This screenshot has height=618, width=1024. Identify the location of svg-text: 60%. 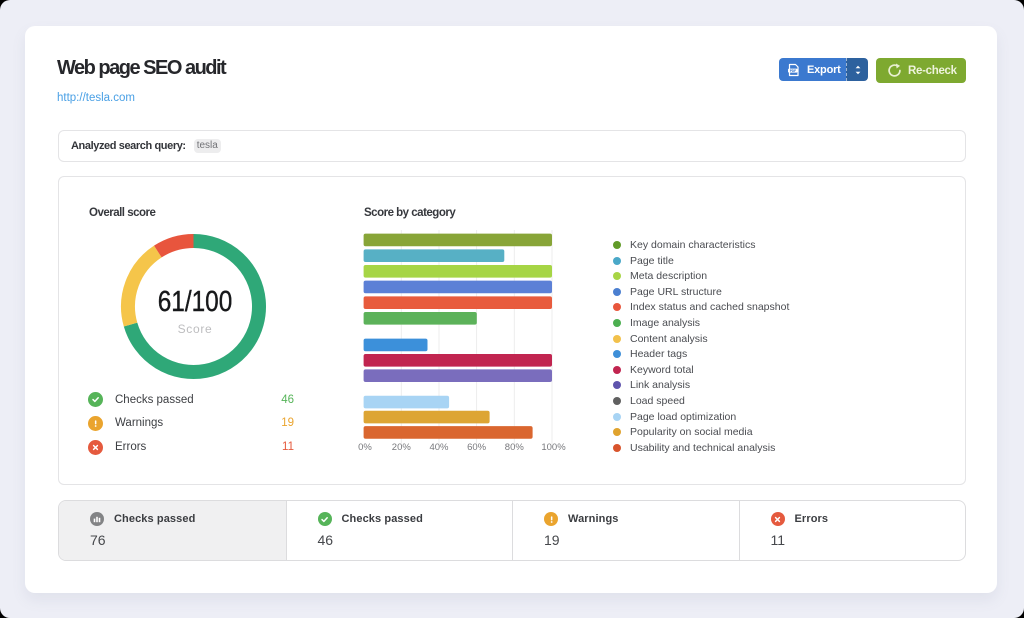
(477, 447).